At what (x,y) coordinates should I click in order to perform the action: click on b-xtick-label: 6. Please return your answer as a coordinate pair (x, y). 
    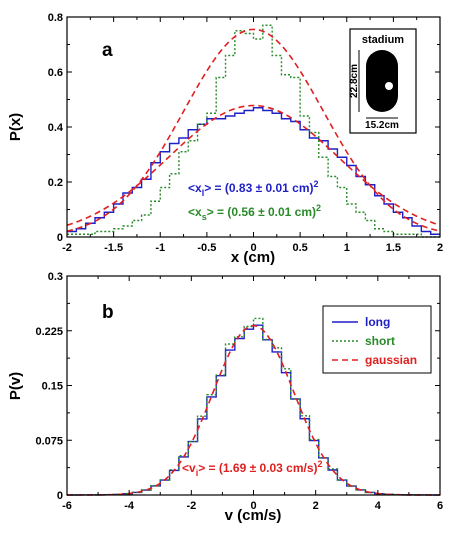
    Looking at the image, I should click on (440, 506).